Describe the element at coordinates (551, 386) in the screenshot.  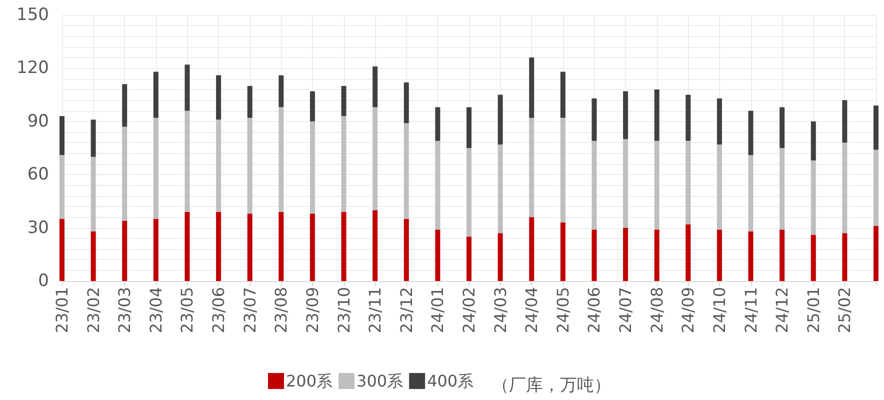
I see `text: （厂库，万吨）` at that location.